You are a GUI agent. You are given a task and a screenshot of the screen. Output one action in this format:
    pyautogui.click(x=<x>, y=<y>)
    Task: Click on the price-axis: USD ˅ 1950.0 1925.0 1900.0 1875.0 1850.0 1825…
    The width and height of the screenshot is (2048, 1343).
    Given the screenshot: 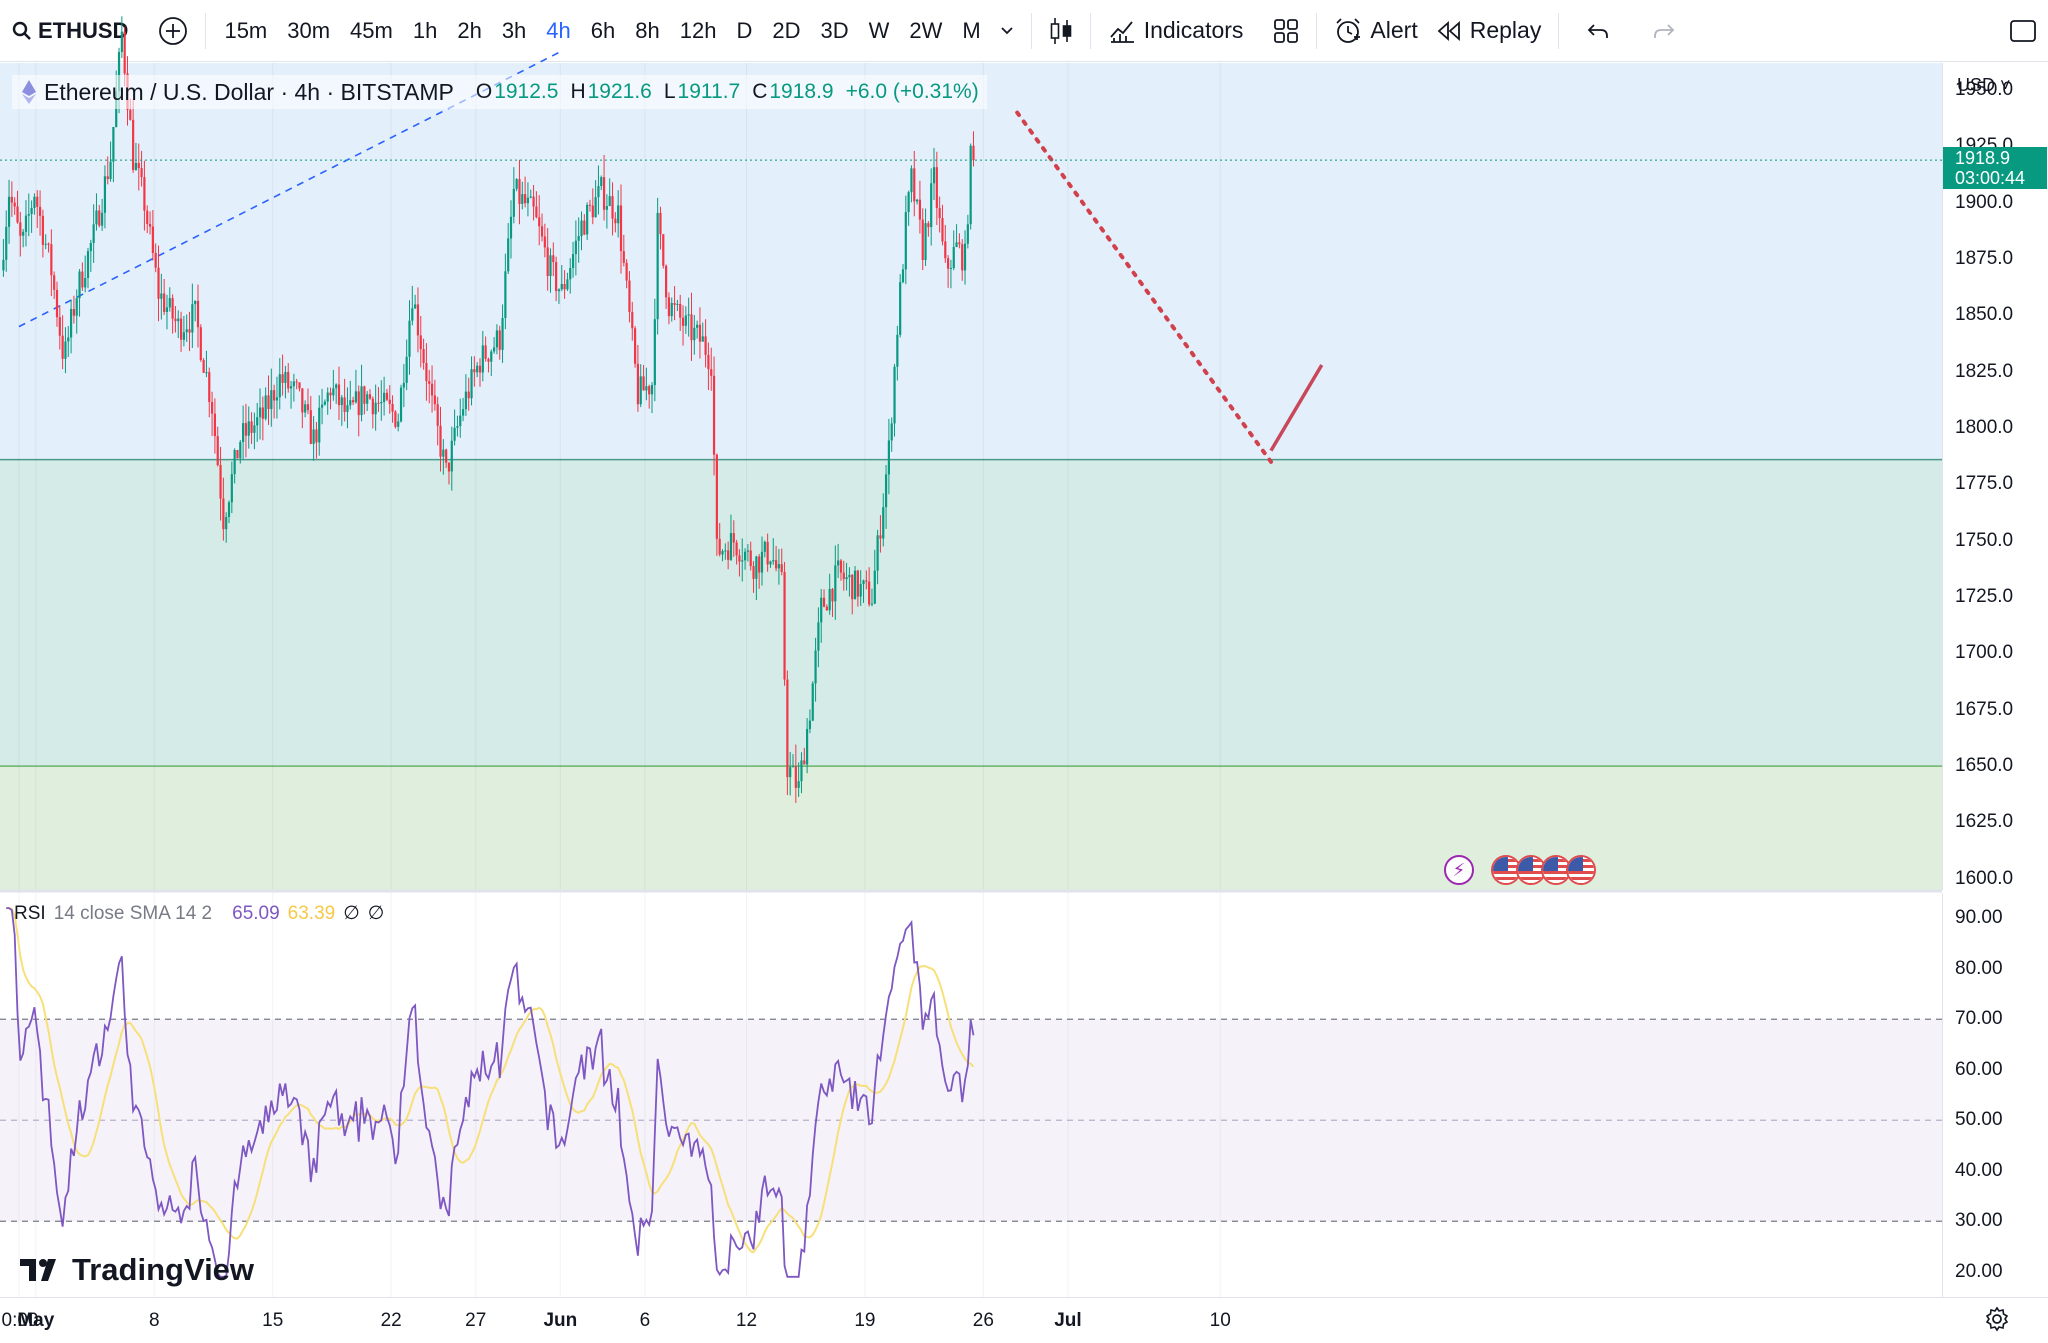 What is the action you would take?
    pyautogui.click(x=1995, y=476)
    